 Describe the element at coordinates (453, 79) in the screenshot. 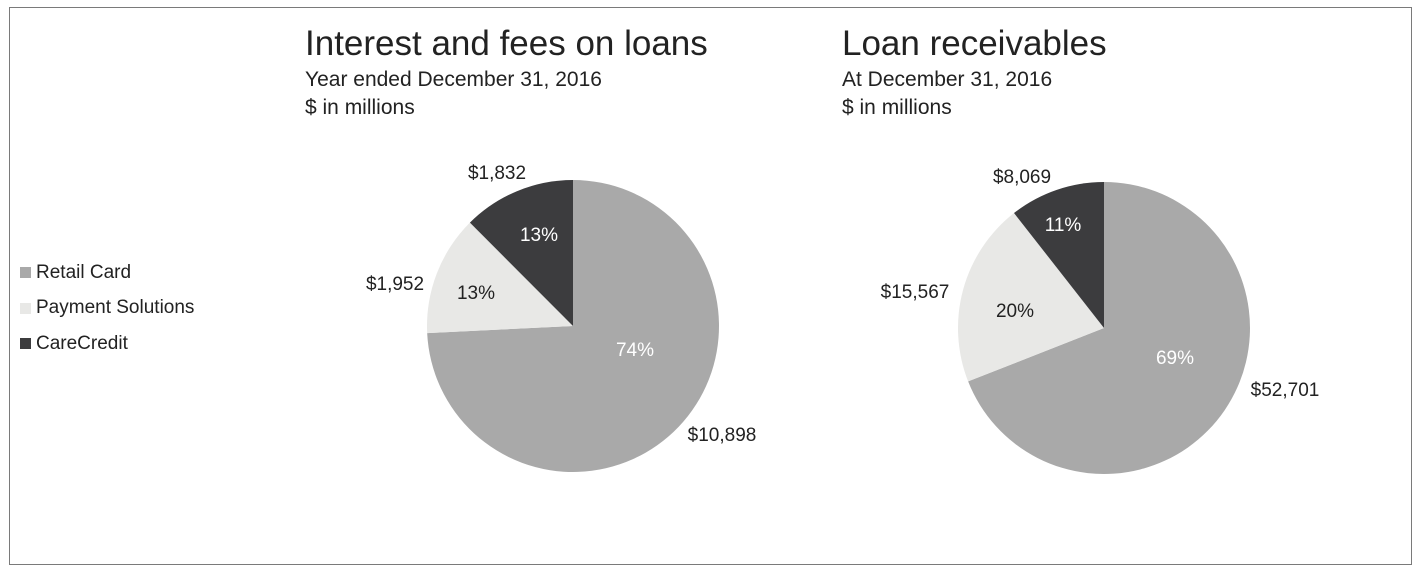

I see `chart1-subtitle: Year ended December 31, 2016` at that location.